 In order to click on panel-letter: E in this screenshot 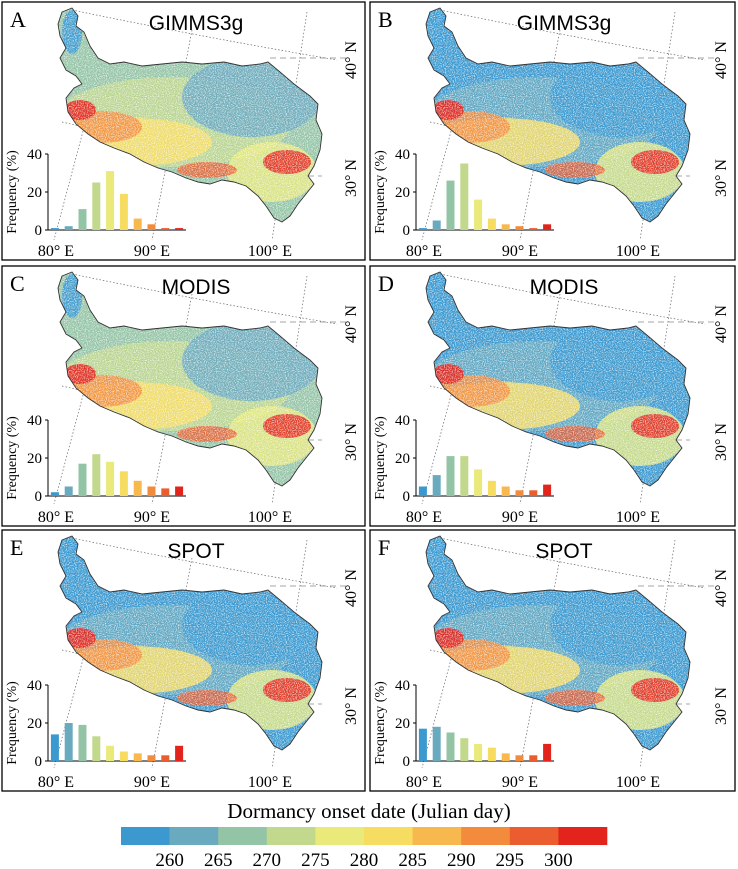, I will do `click(16, 547)`.